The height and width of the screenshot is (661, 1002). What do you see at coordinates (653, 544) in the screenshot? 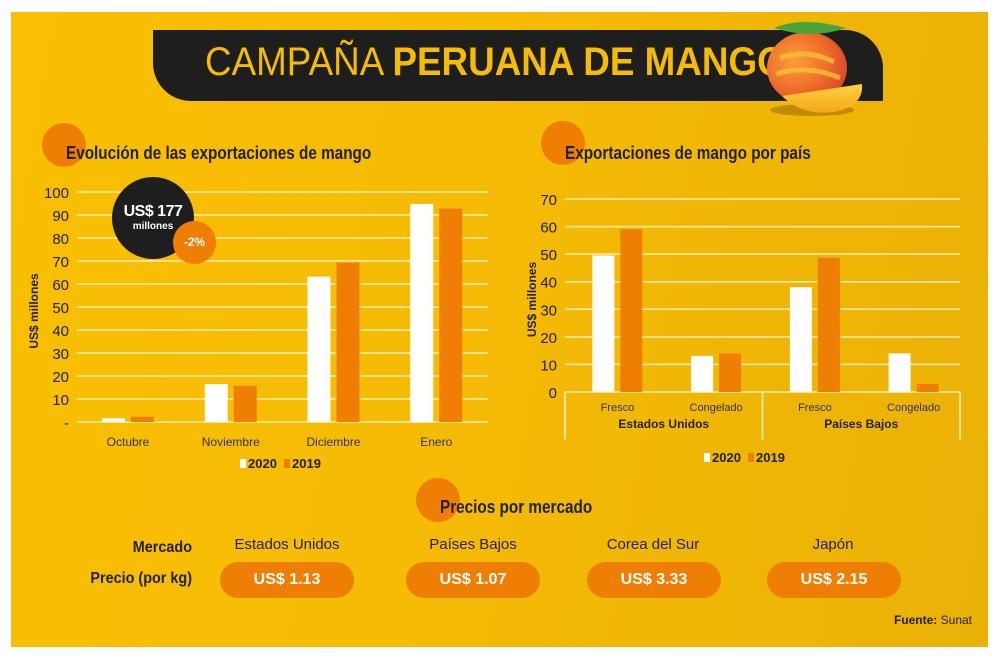
I see `market-name: Corea del Sur` at bounding box center [653, 544].